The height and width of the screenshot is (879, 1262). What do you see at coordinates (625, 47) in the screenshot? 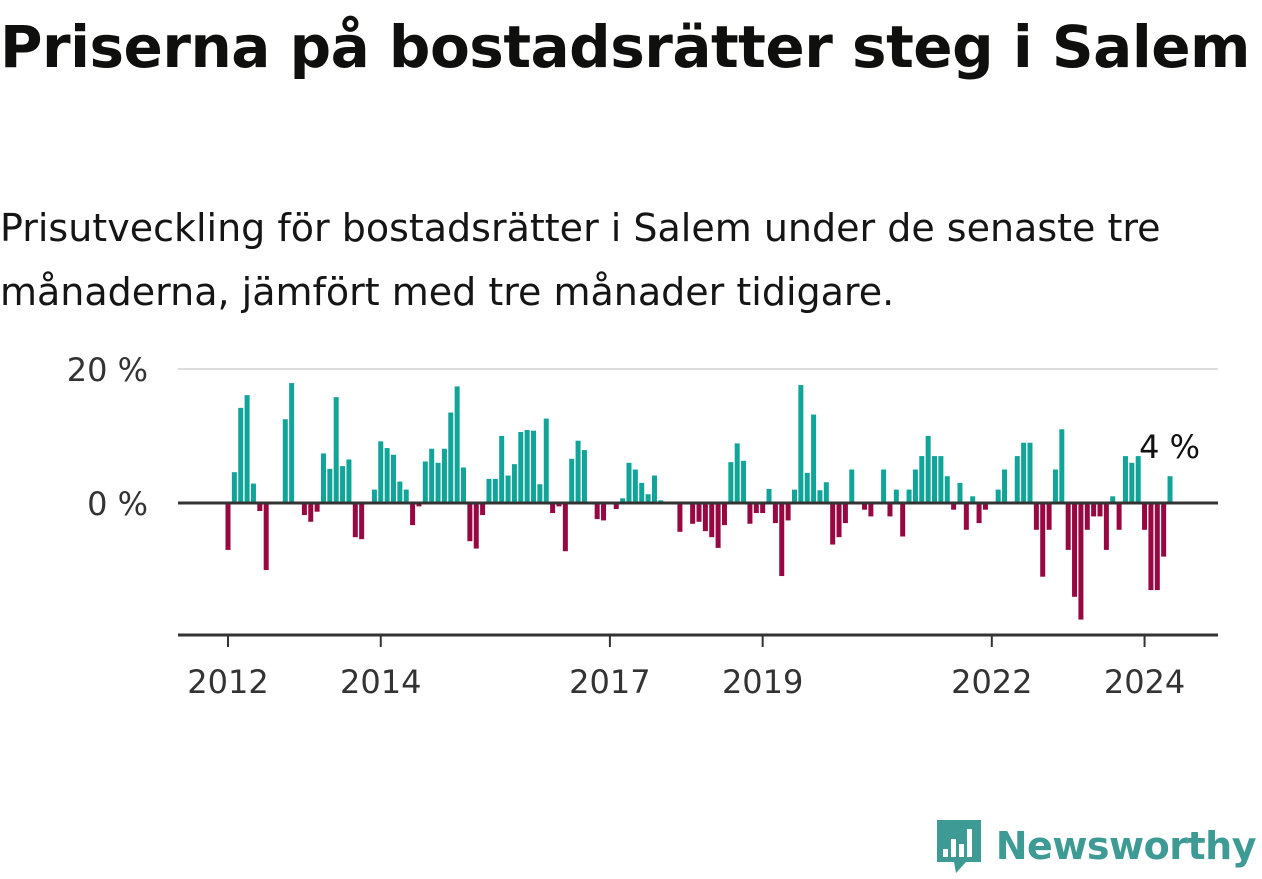
I see `chart-title: Priserna på bostadsrätter steg i Salem` at bounding box center [625, 47].